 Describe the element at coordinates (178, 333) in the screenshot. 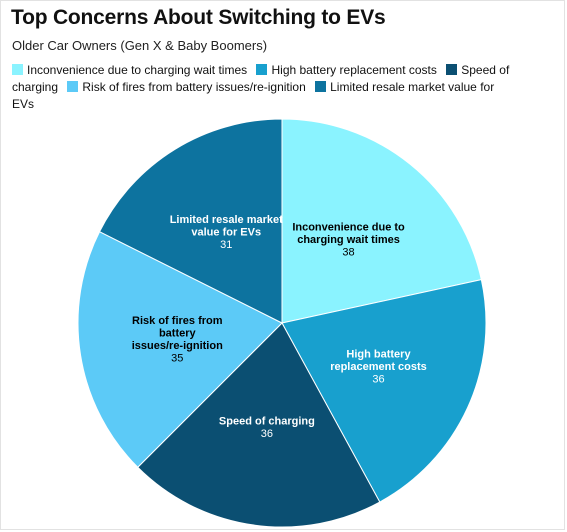

I see `slice-label-line: battery` at that location.